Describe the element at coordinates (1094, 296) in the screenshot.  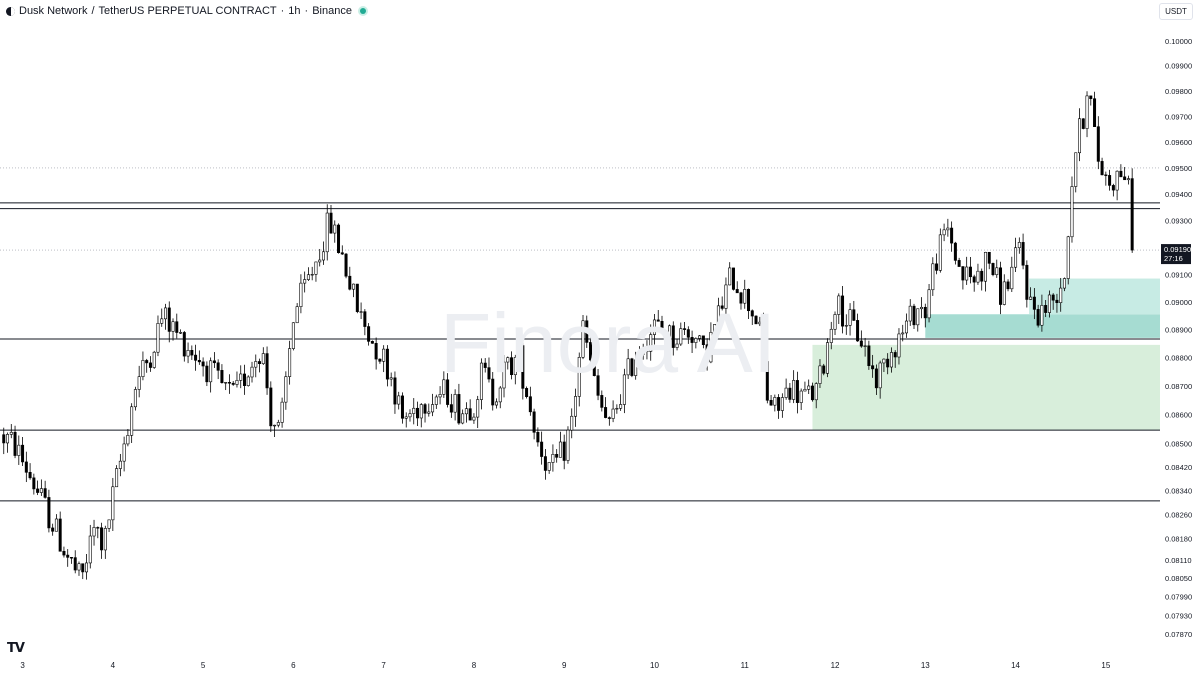
I see `demand-zone` at that location.